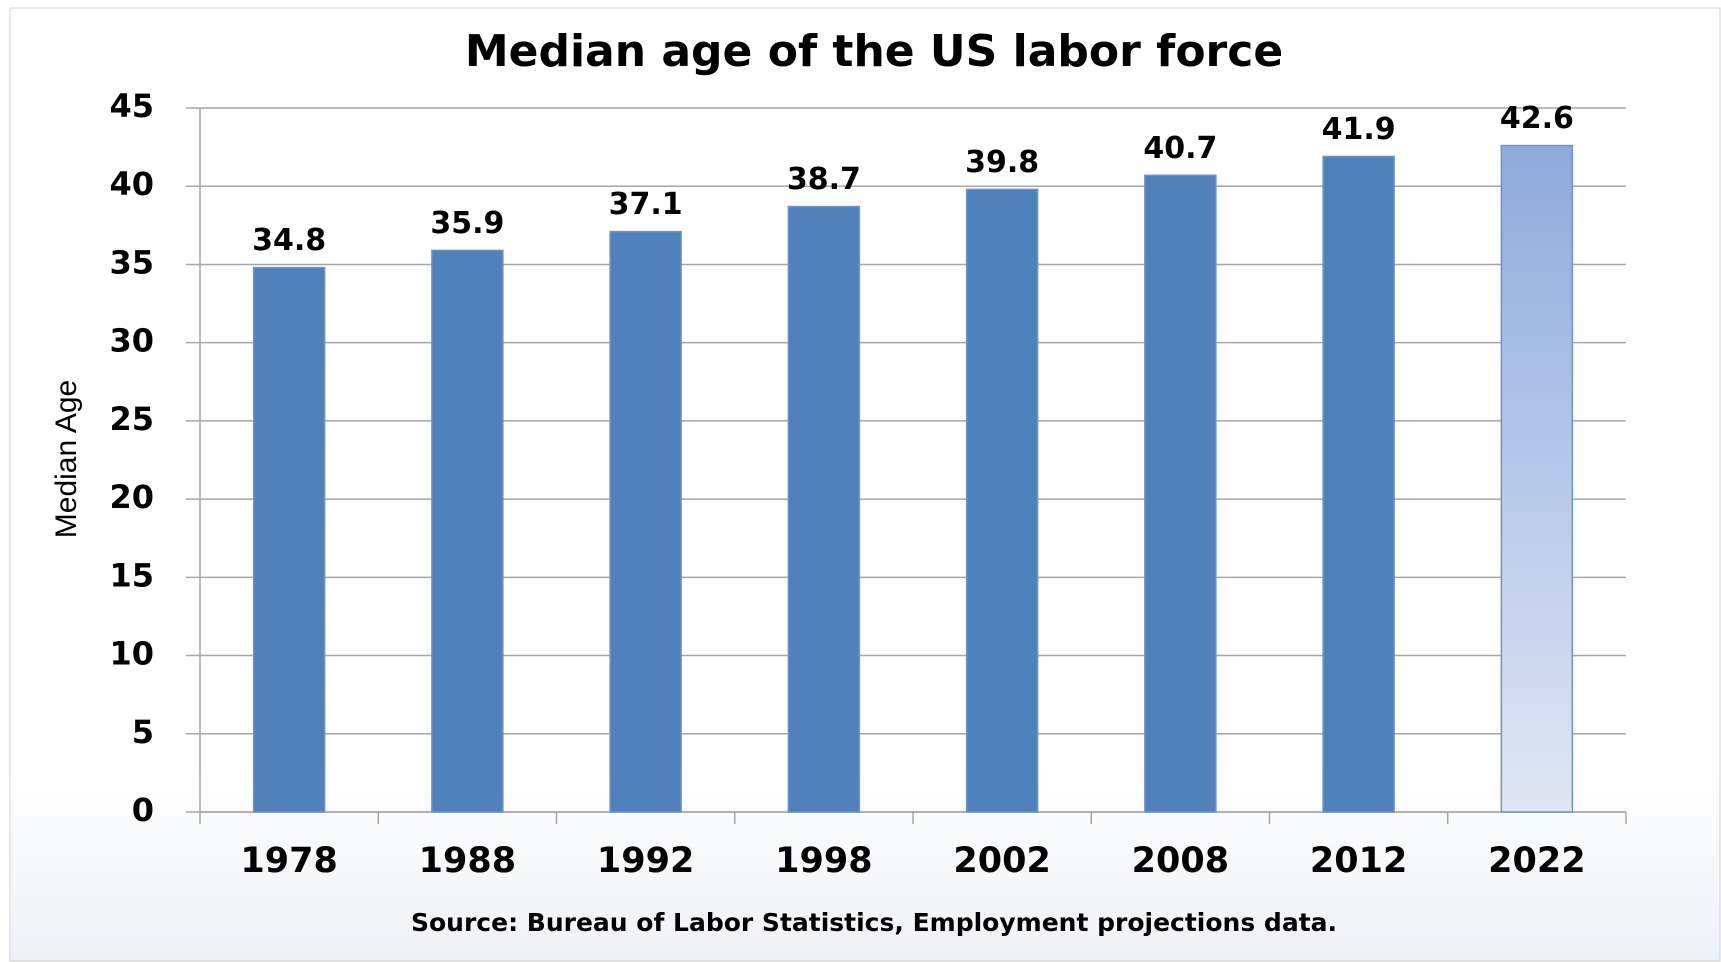 This screenshot has width=1721, height=962. What do you see at coordinates (288, 861) in the screenshot?
I see `x-tick-label: 1978` at bounding box center [288, 861].